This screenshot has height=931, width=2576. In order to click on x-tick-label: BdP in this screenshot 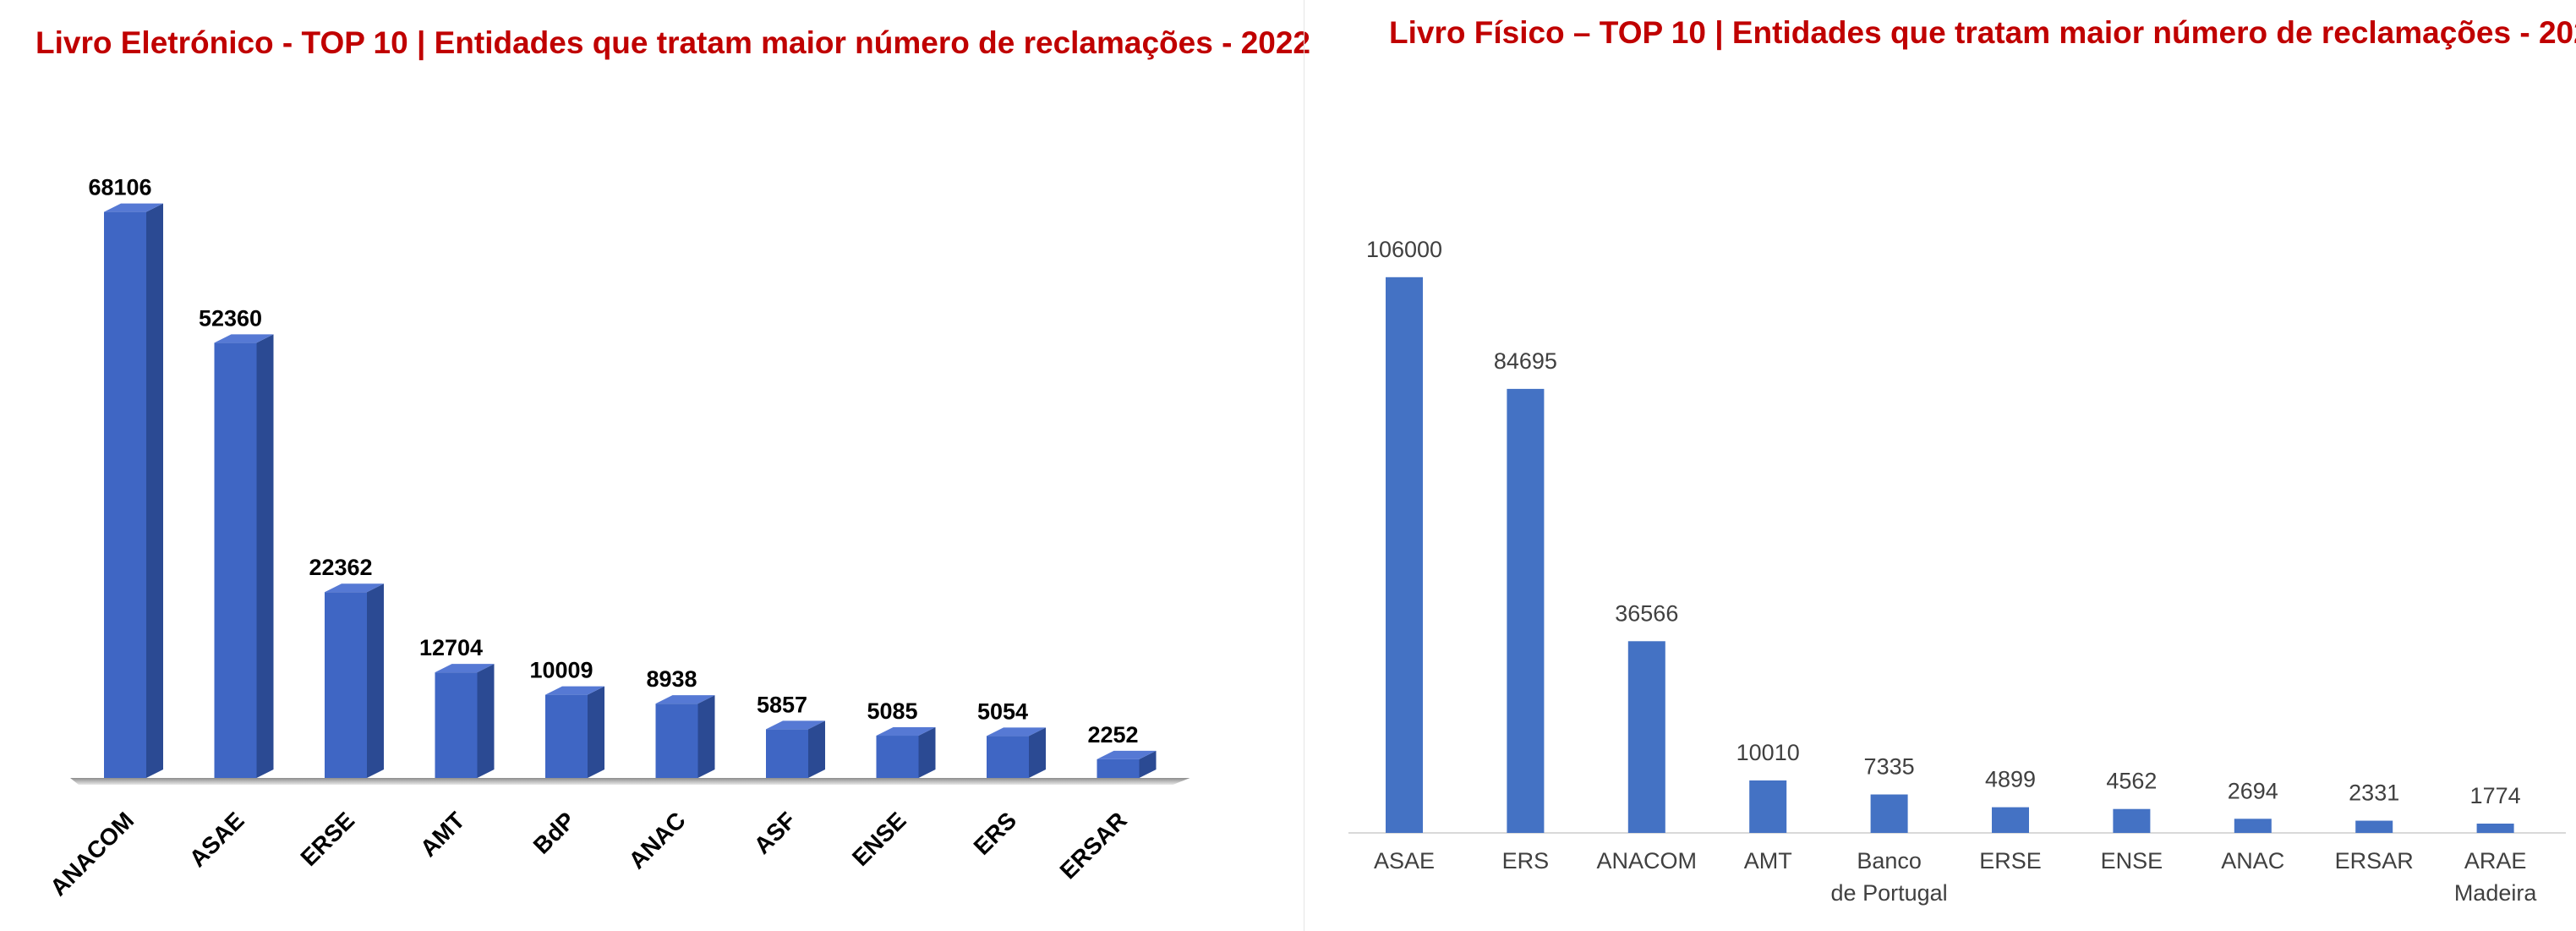, I will do `click(554, 833)`.